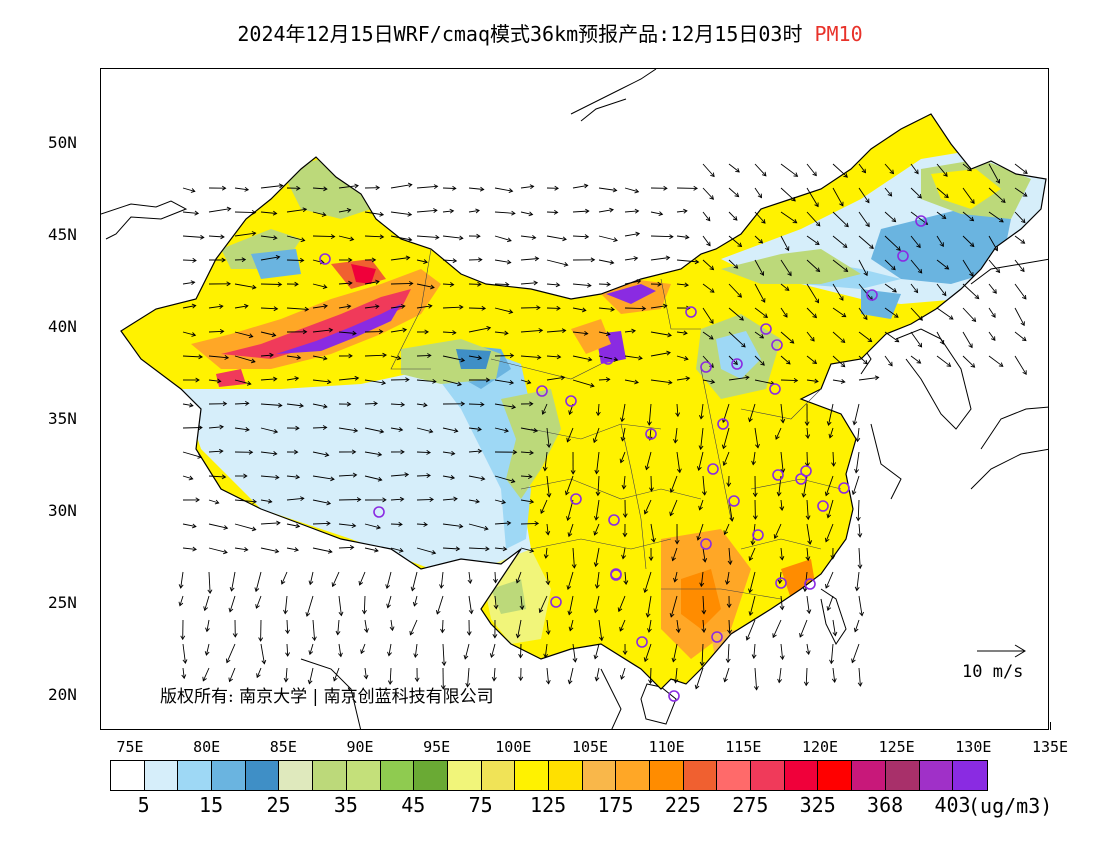 The image size is (1100, 850). Describe the element at coordinates (130, 747) in the screenshot. I see `x-tick-label: 75E` at that location.